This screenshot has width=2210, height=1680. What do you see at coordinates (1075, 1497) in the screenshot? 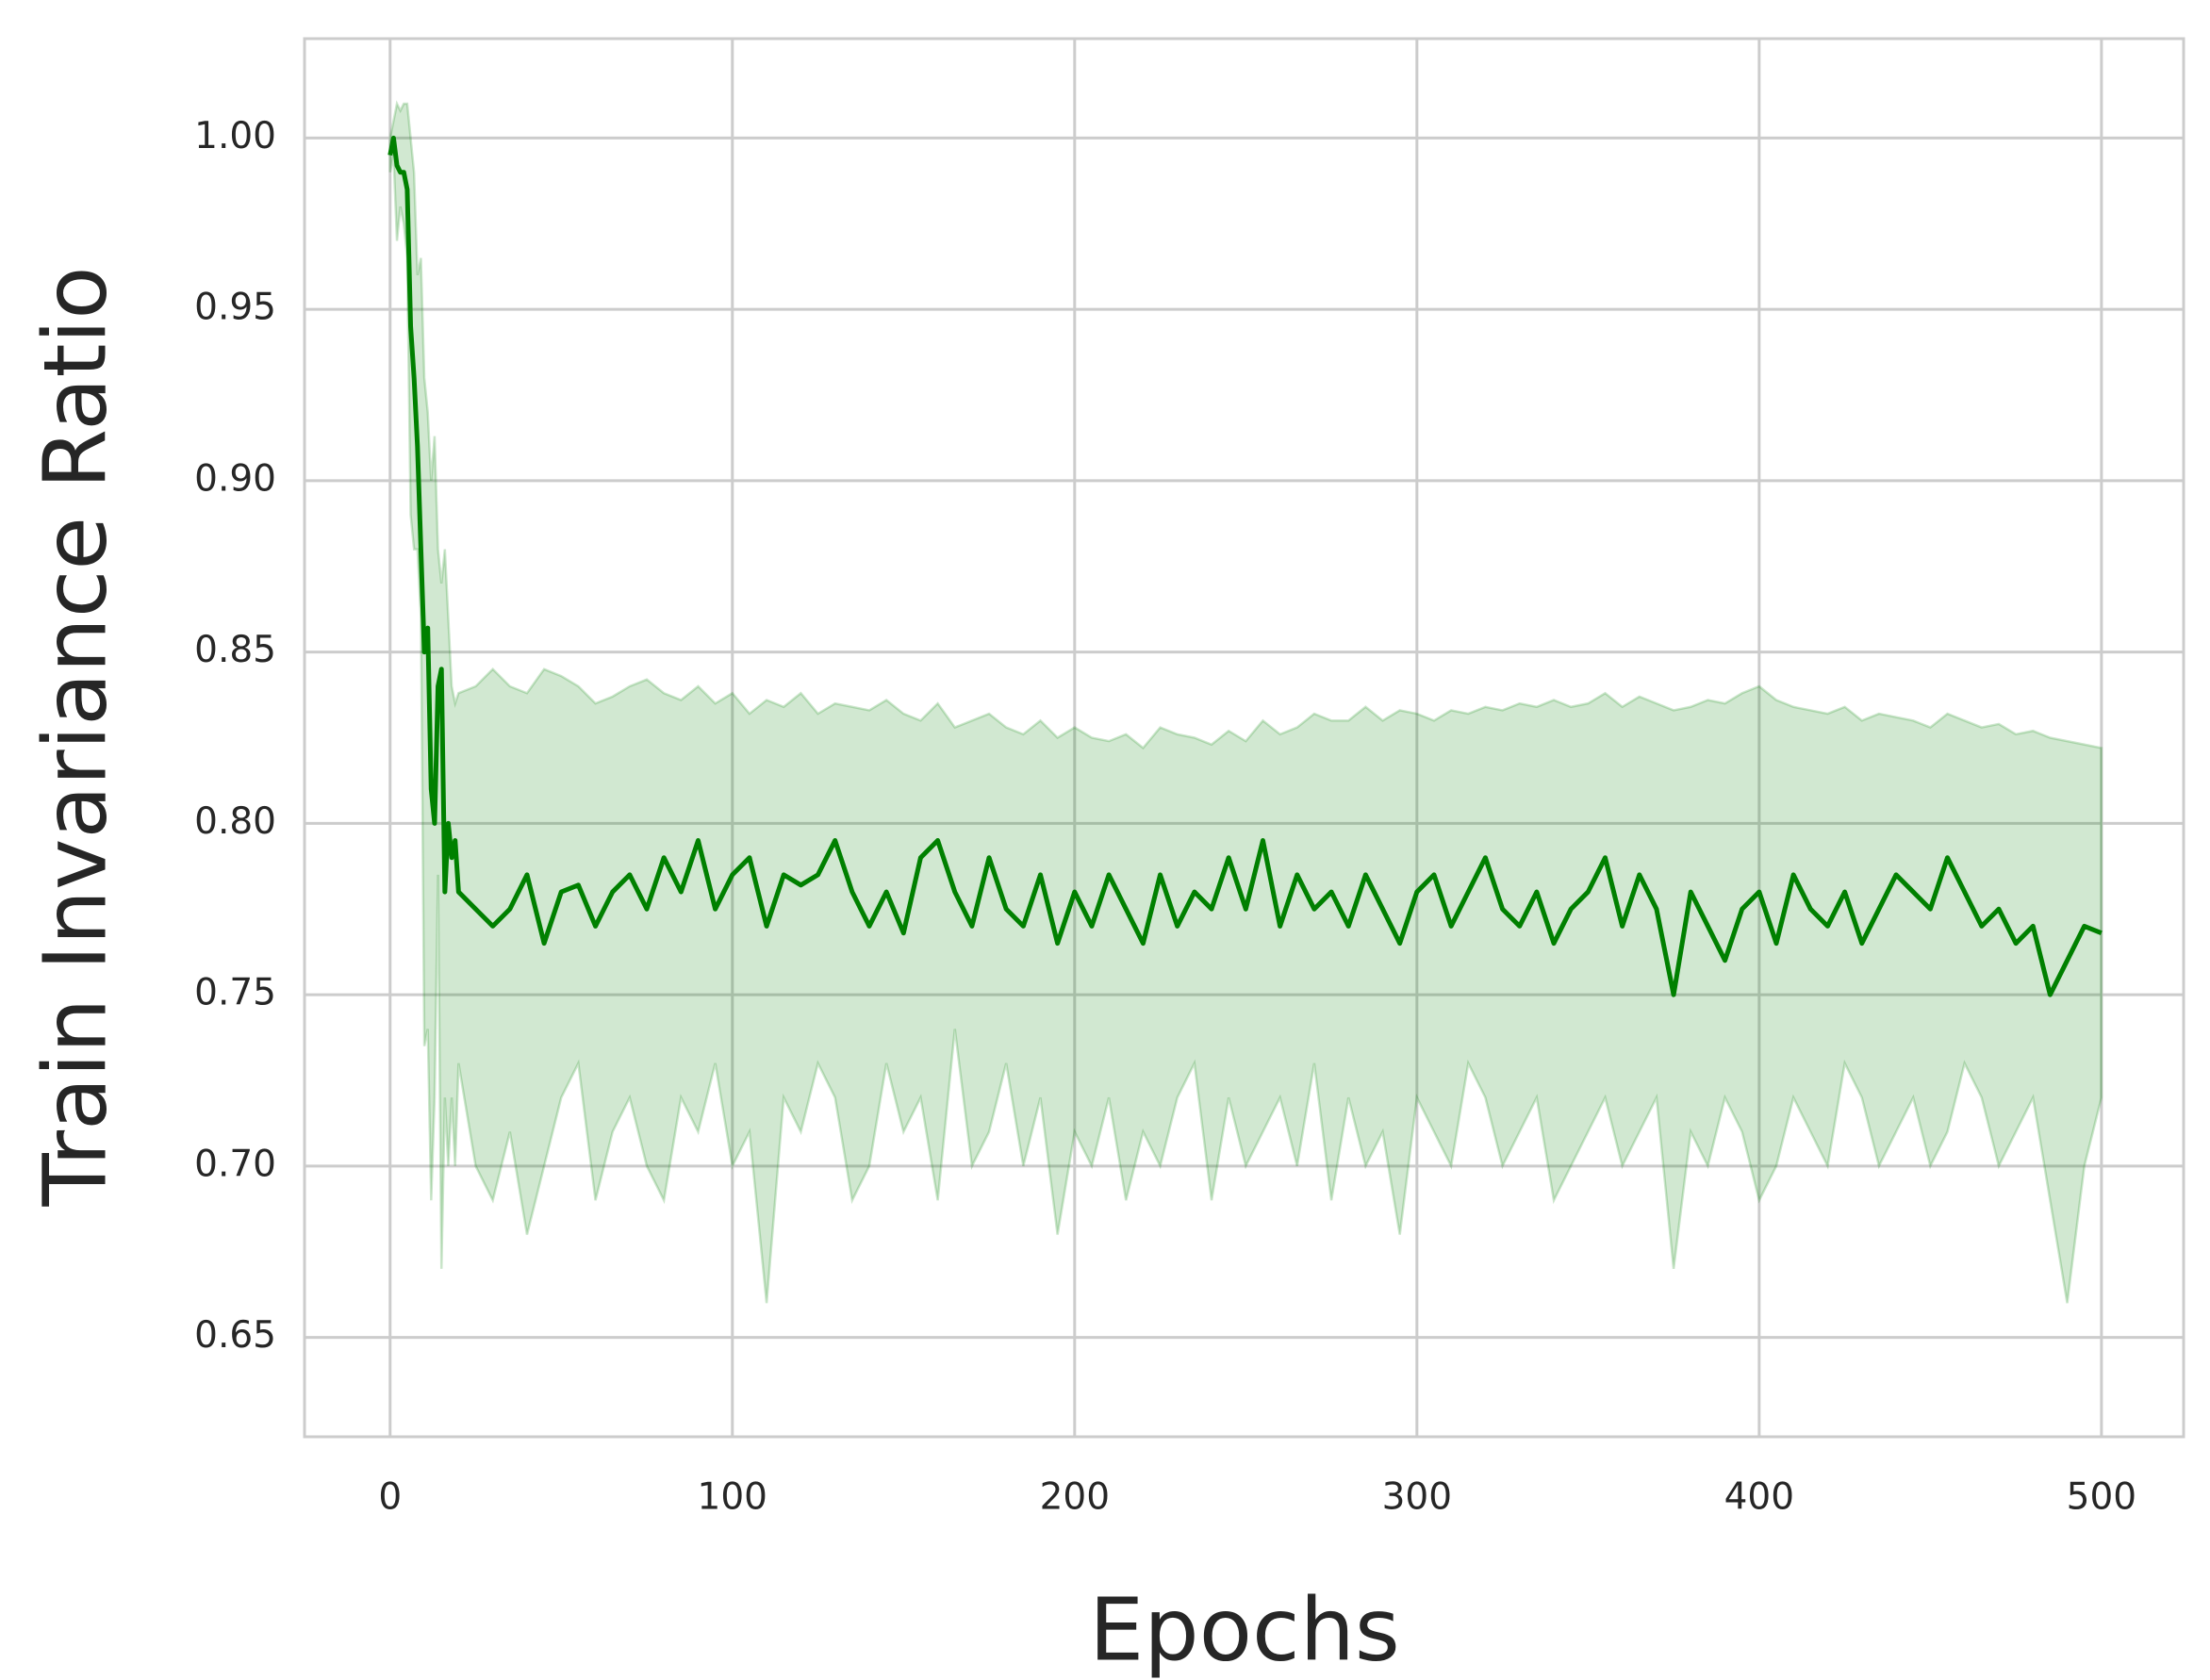
I see `x-tick-label: 200` at bounding box center [1075, 1497].